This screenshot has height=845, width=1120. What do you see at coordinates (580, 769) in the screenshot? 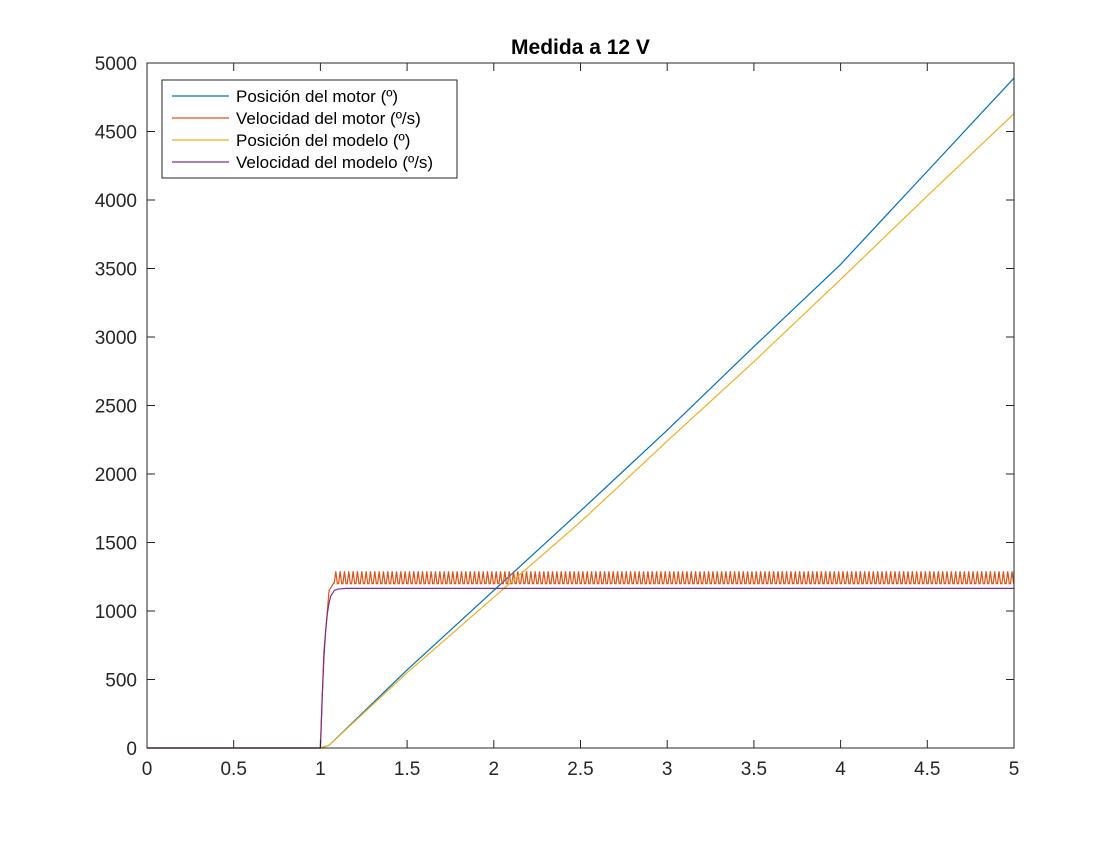
I see `x-tick-label: 2.5` at bounding box center [580, 769].